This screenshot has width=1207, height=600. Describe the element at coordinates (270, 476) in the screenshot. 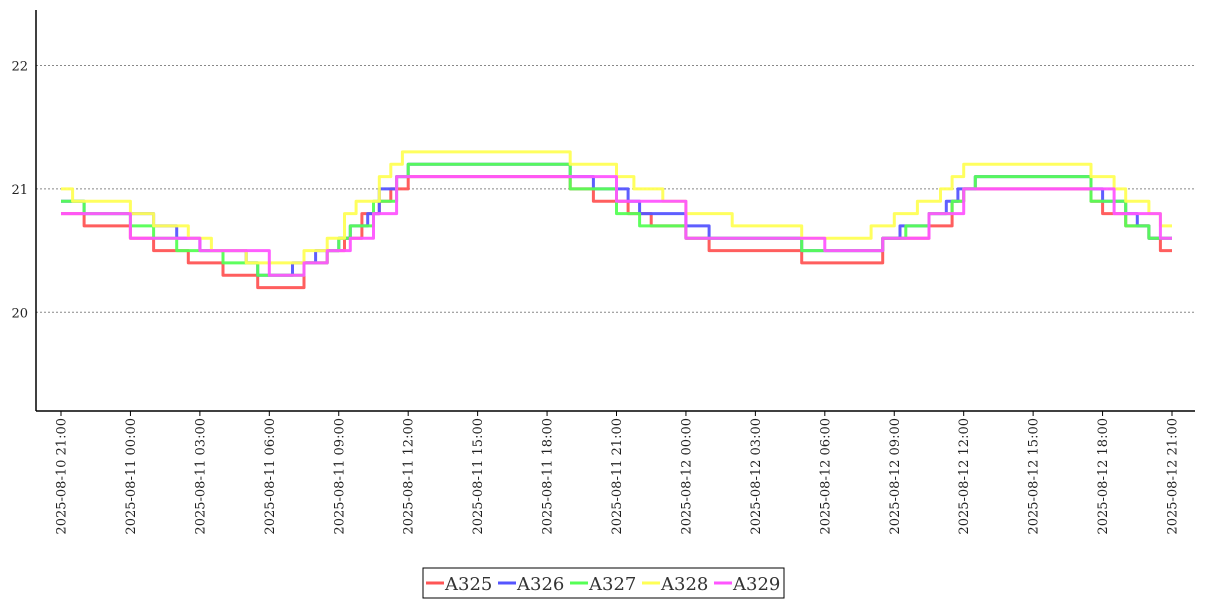

I see `x-tick-label: 2025-08-11 06:00` at that location.